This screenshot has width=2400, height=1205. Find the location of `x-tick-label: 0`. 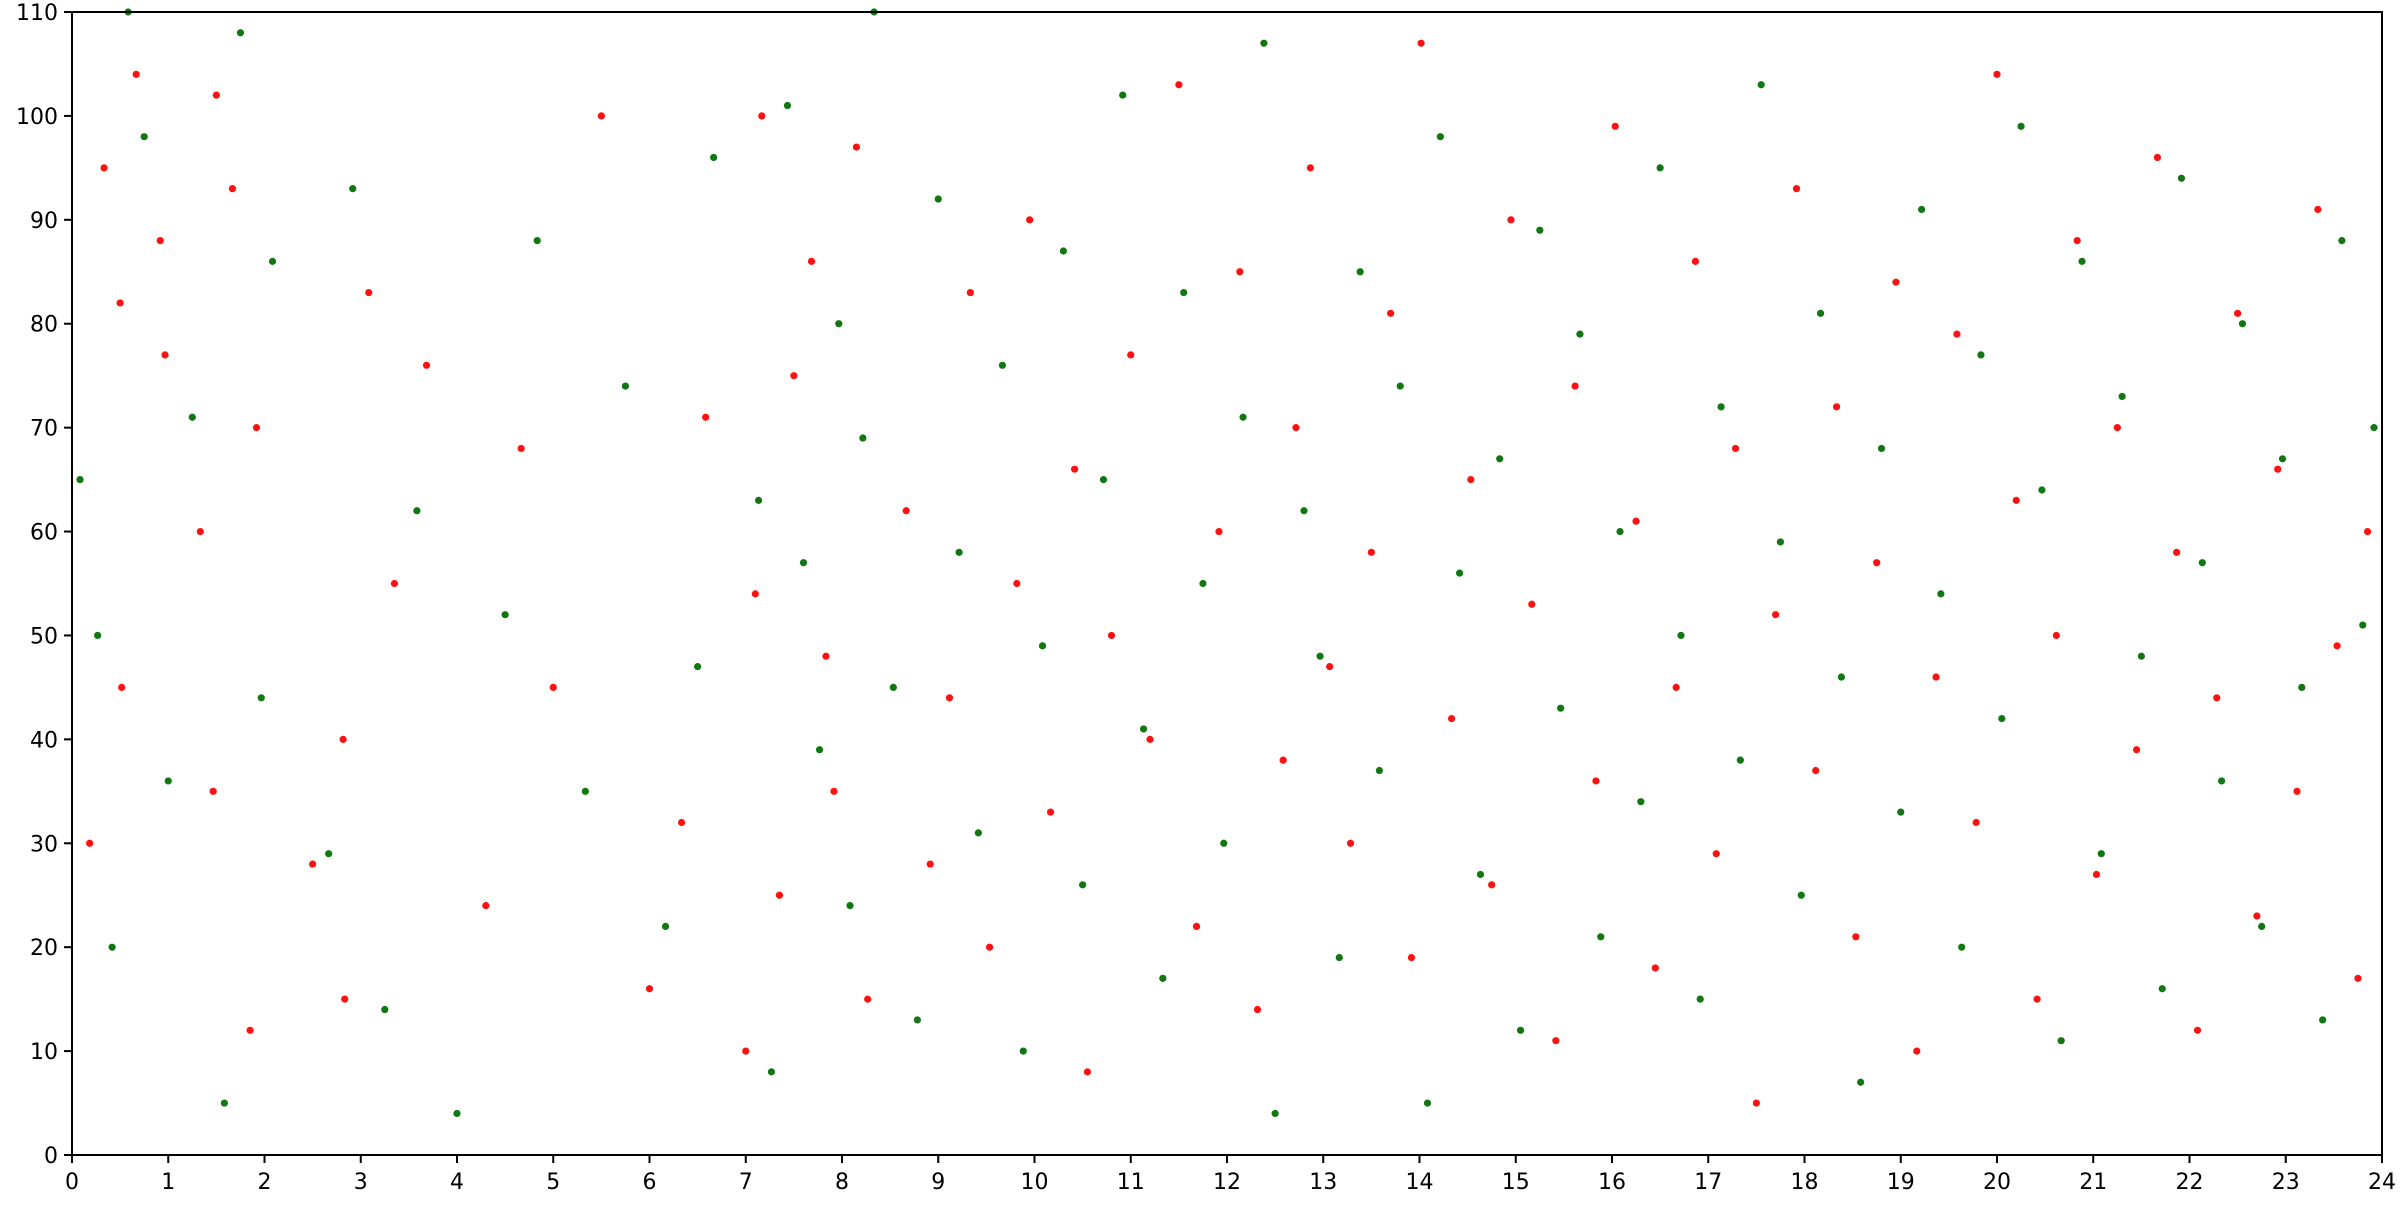

x-tick-label: 0 is located at coordinates (72, 1182).